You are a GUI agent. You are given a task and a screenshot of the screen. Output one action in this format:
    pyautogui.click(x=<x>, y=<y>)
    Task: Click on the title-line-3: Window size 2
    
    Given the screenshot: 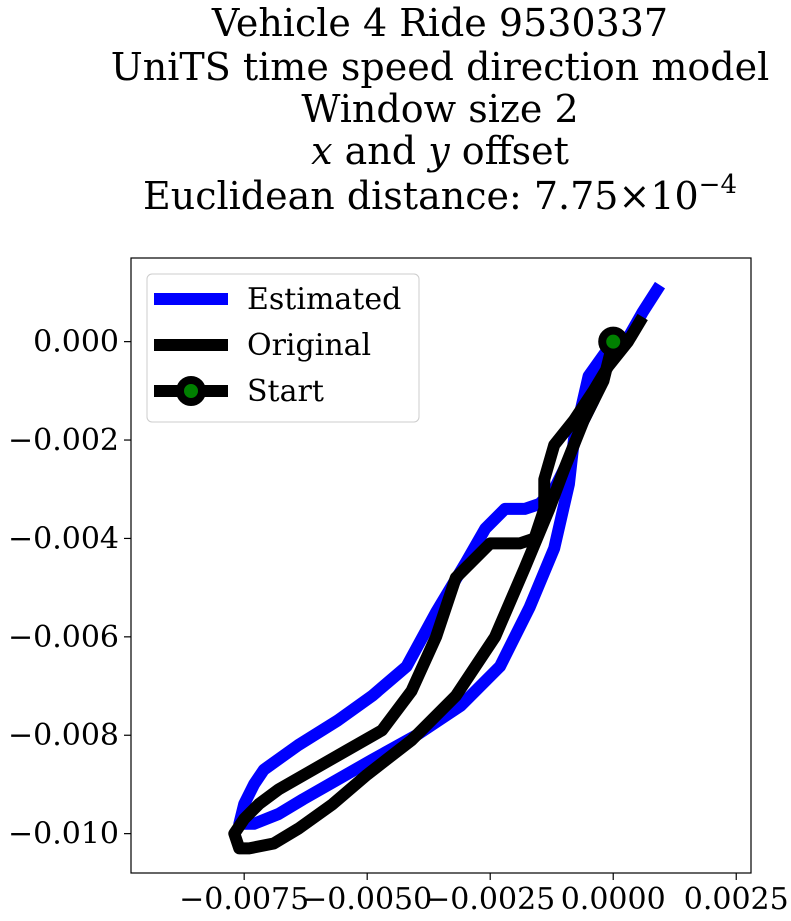 What is the action you would take?
    pyautogui.click(x=439, y=109)
    